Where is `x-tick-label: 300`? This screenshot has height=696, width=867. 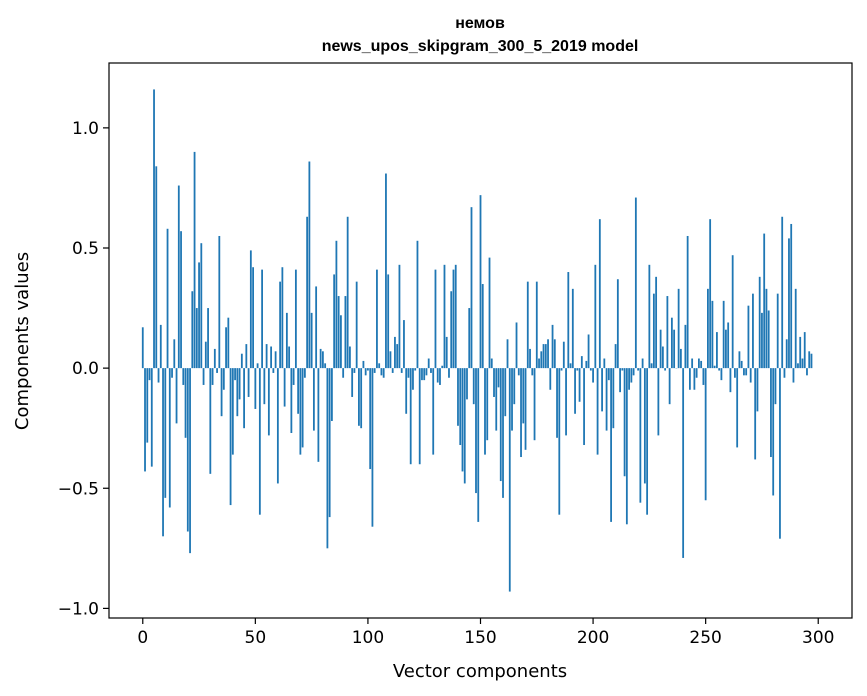
x-tick-label: 300 is located at coordinates (818, 638).